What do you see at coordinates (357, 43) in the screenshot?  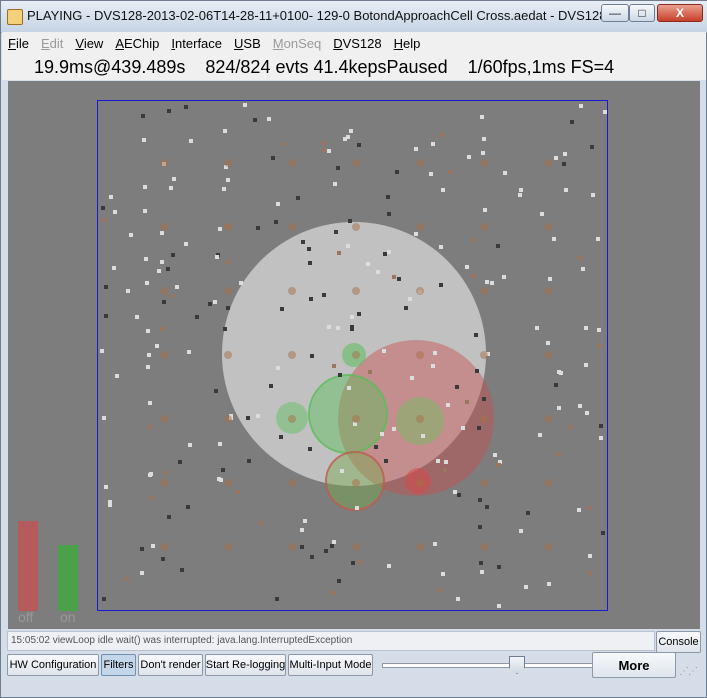 I see `menu-dvs128: DVS128` at bounding box center [357, 43].